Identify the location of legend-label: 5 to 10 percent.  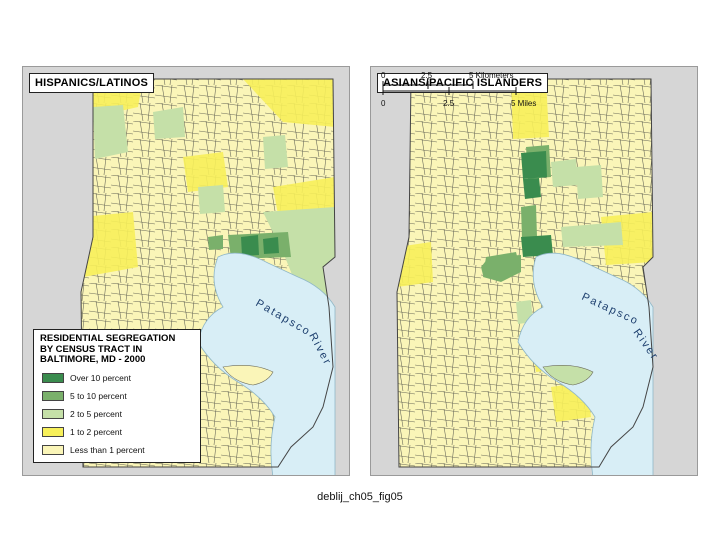
(98, 396).